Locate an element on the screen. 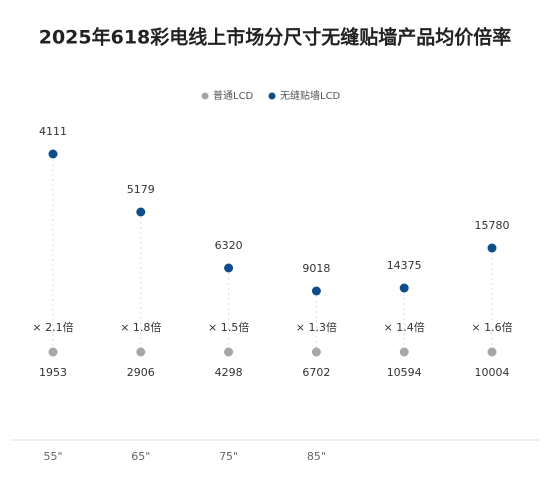  chart-title: 2025年618彩电线上市场分尺寸无缝贴墙产品均价倍率 is located at coordinates (275, 37).